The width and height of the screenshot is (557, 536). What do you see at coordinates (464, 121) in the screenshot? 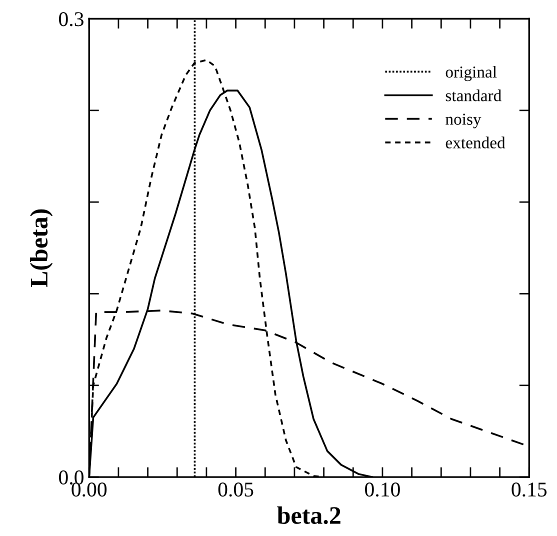
I see `legend-label: noisy` at bounding box center [464, 121].